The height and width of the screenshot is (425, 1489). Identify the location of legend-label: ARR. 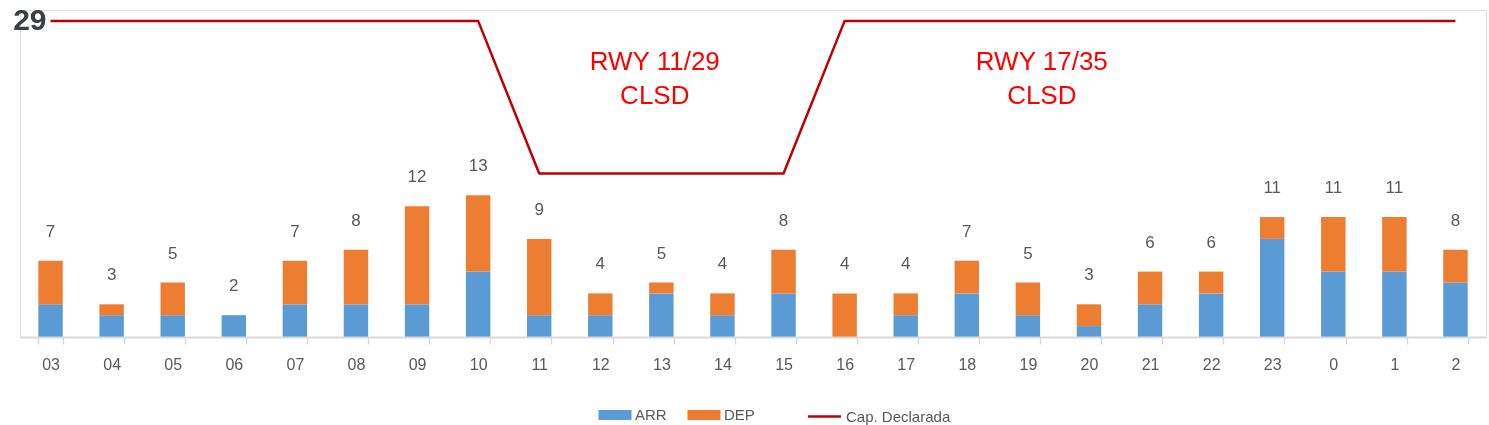
(651, 414).